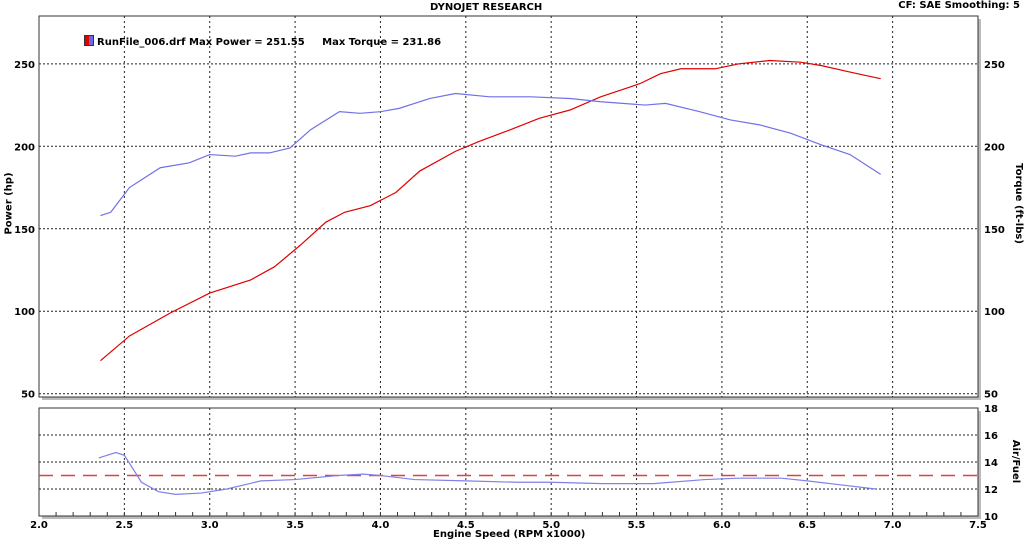 The width and height of the screenshot is (1024, 544). What do you see at coordinates (509, 534) in the screenshot?
I see `x-axis-label: Engine Speed (RPM x1000)` at bounding box center [509, 534].